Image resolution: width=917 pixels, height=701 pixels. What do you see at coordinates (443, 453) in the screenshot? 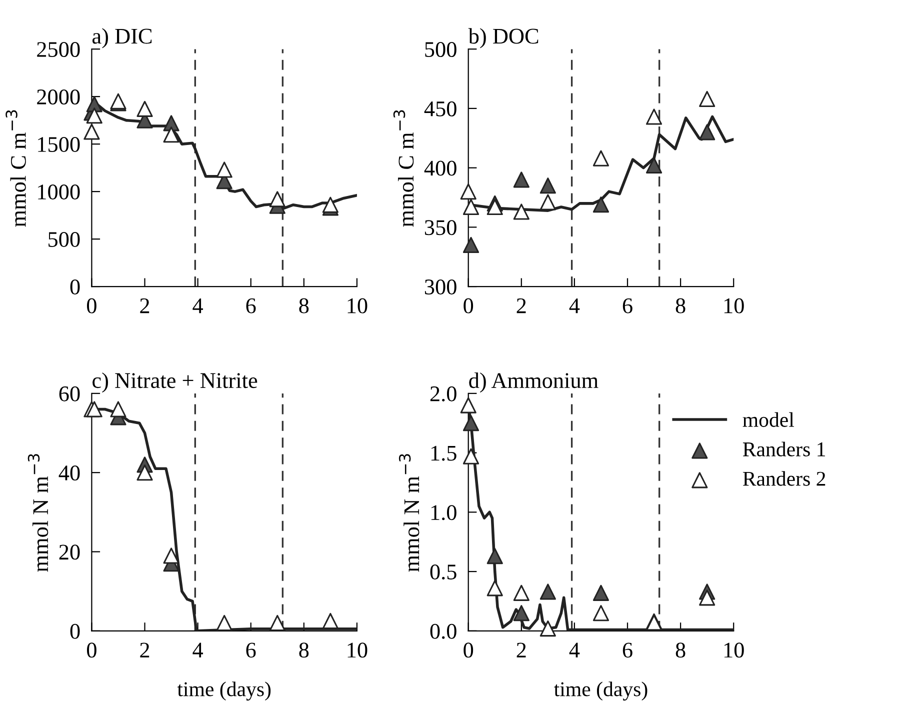
I see `y-tick-label: 1.5` at bounding box center [443, 453].